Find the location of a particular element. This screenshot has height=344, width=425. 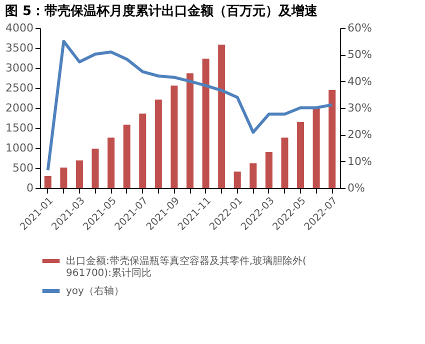

y2-tick-label: 50% is located at coordinates (360, 55).